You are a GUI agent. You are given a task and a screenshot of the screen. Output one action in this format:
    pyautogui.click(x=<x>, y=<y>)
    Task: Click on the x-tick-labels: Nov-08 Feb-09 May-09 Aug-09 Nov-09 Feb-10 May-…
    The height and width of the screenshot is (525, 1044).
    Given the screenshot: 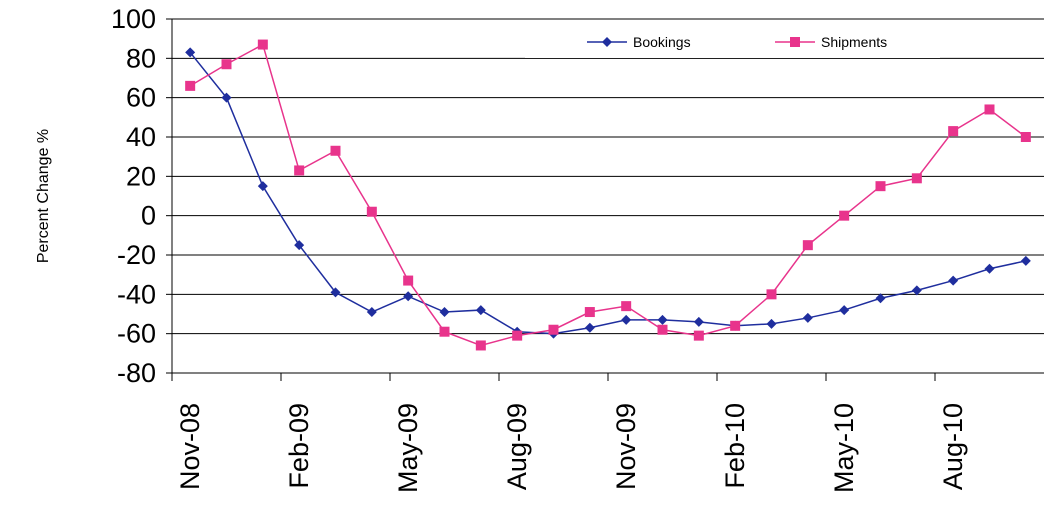 What is the action you would take?
    pyautogui.click(x=571, y=448)
    